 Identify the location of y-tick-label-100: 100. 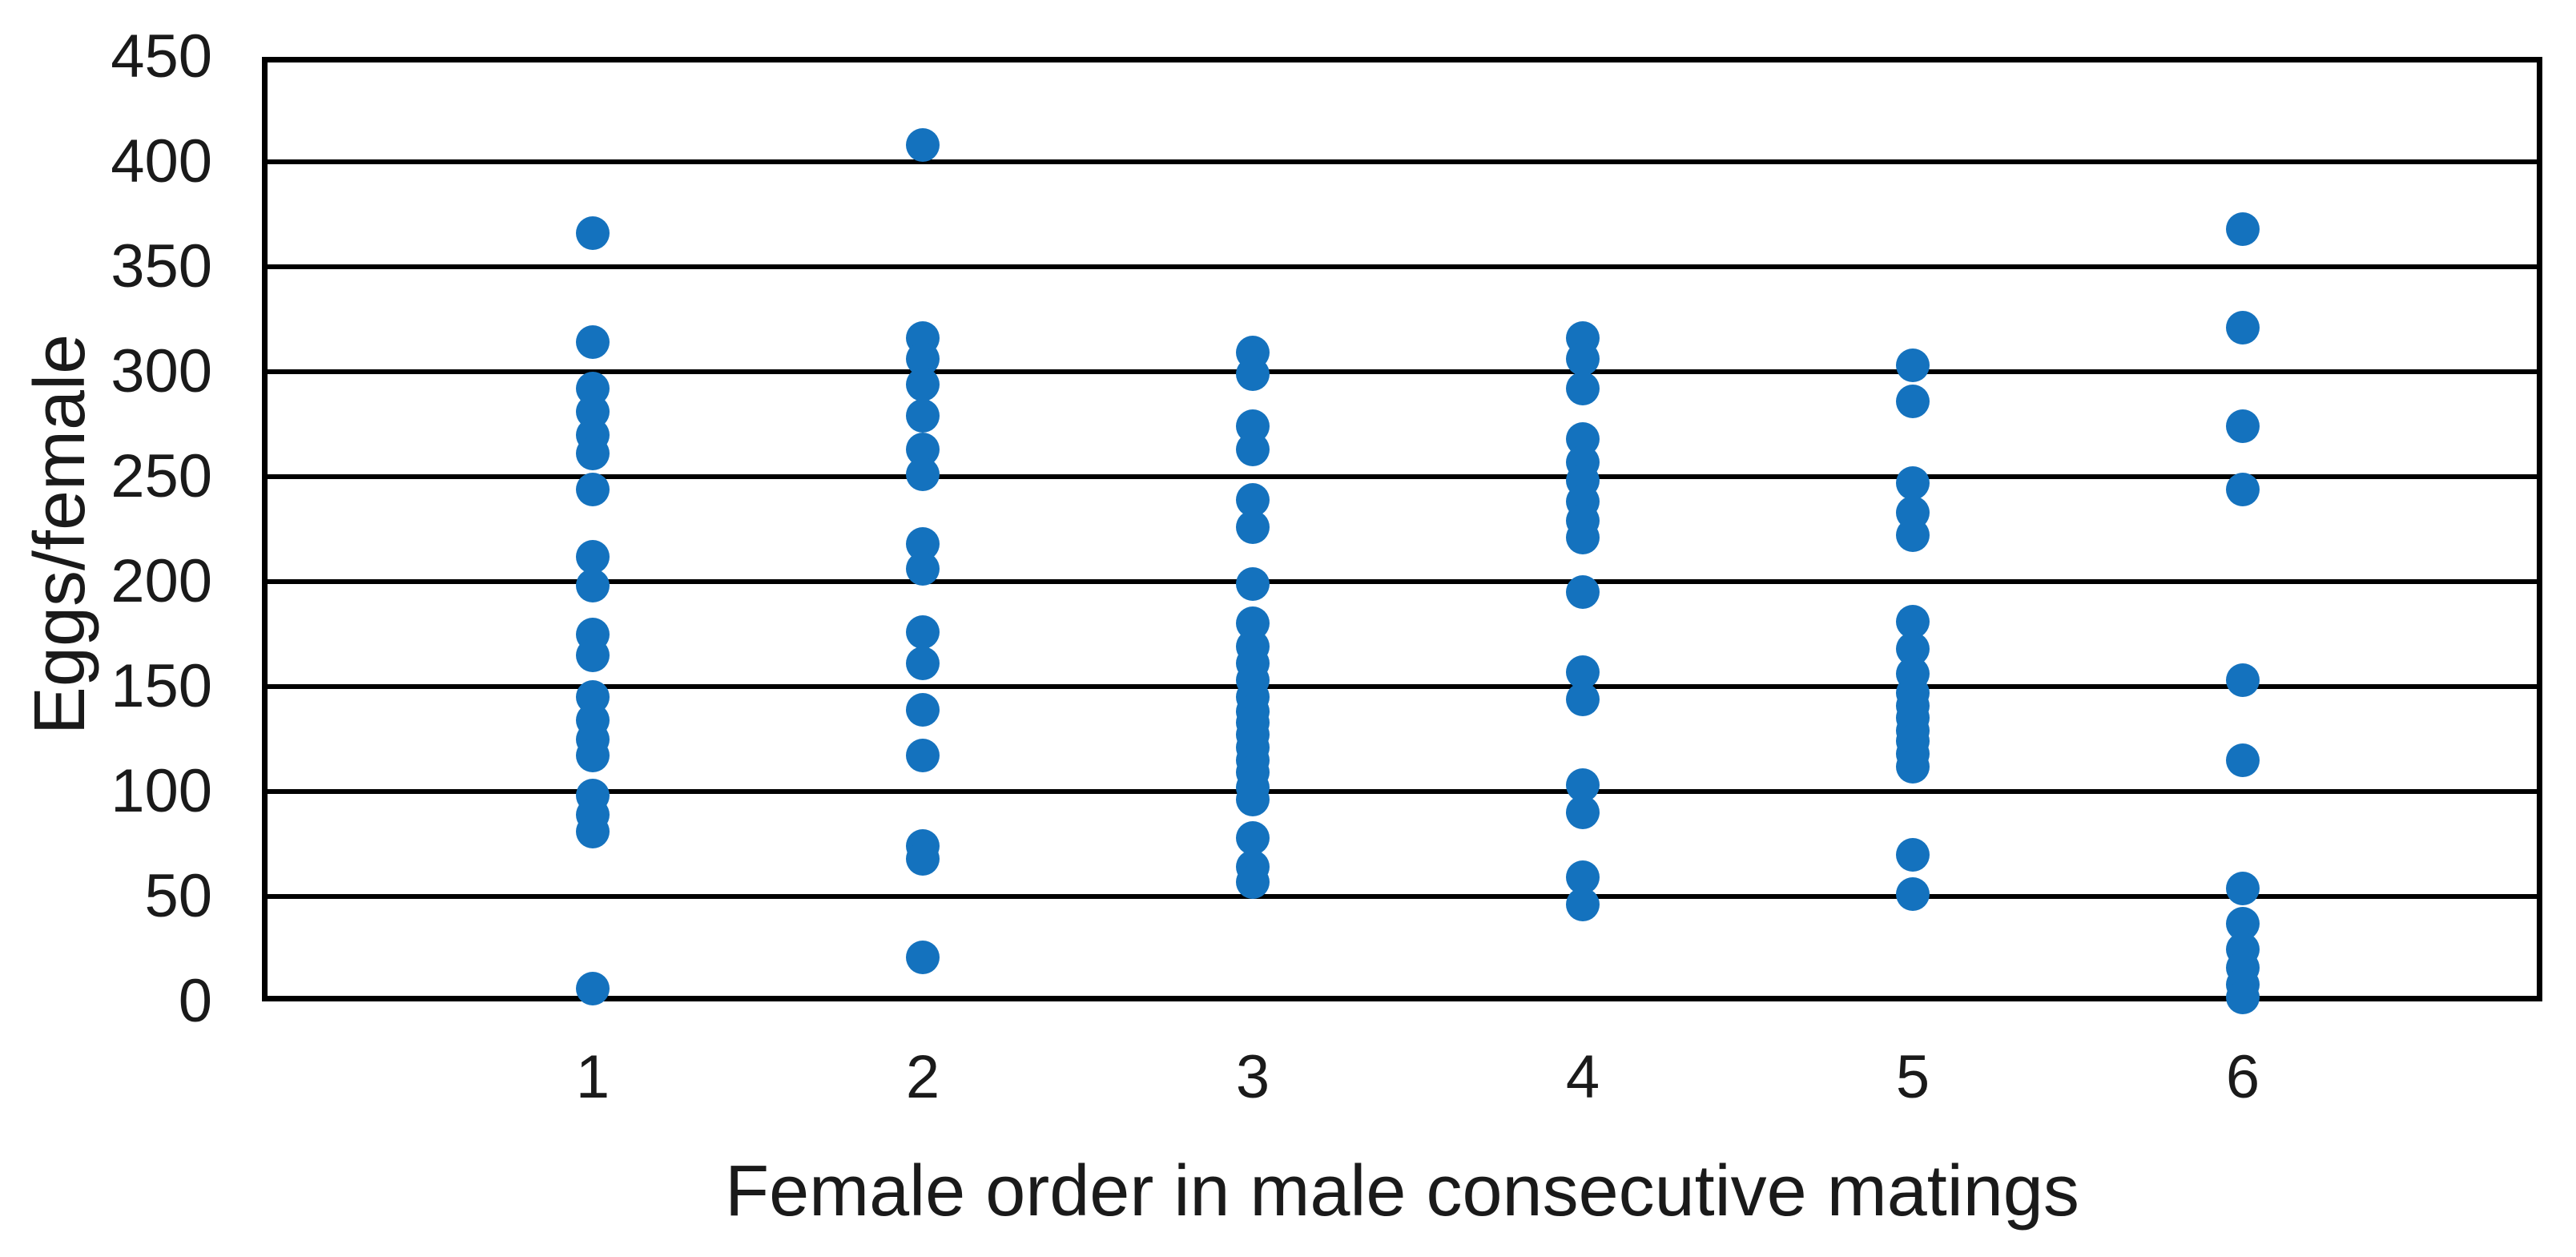
(161, 791).